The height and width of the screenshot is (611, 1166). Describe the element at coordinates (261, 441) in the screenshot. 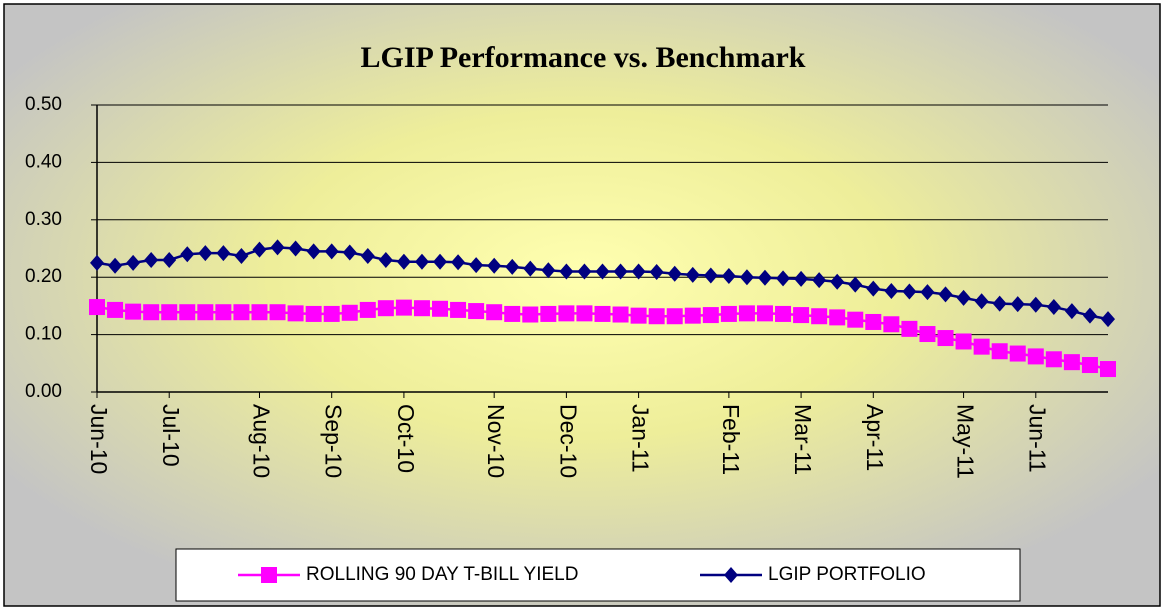

I see `x-tick-label: Aug-10` at that location.